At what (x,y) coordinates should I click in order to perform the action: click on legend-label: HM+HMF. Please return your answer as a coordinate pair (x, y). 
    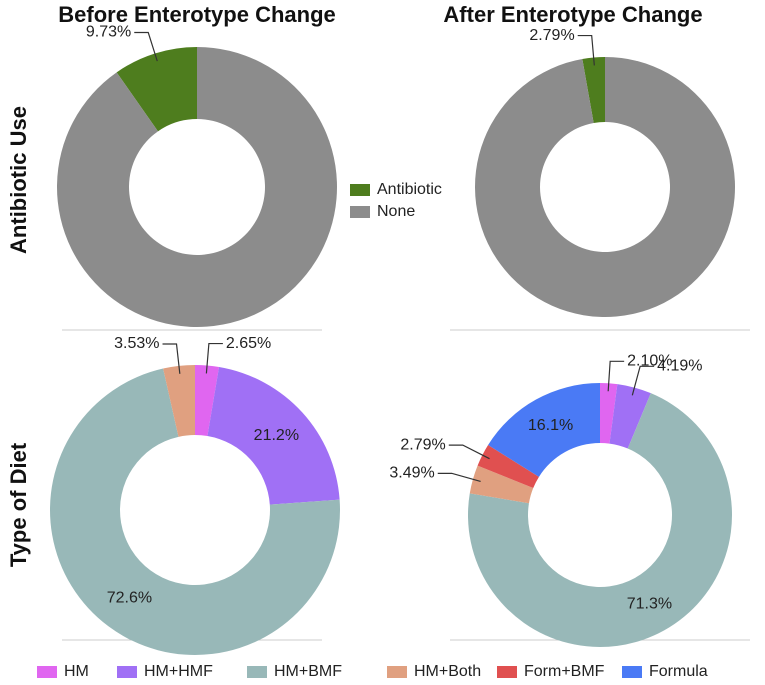
    Looking at the image, I should click on (178, 671).